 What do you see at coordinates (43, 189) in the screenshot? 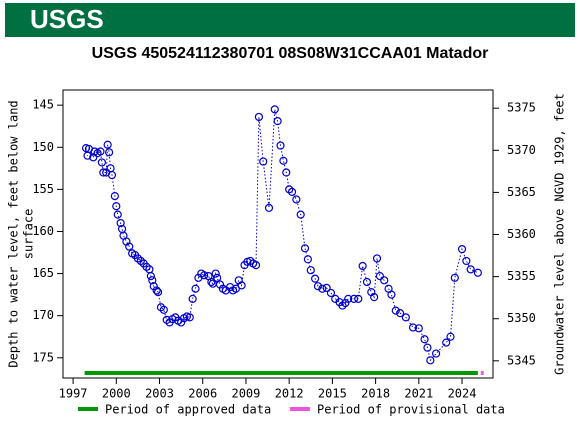
I see `y-tick-label: 155` at bounding box center [43, 189].